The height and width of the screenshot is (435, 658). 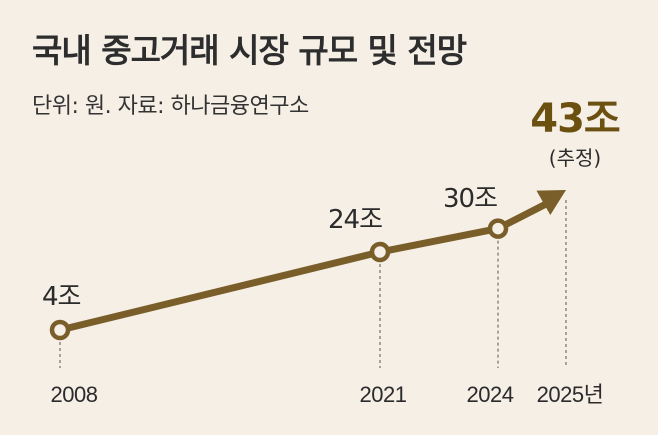 I want to click on data-point-2021, so click(x=380, y=252).